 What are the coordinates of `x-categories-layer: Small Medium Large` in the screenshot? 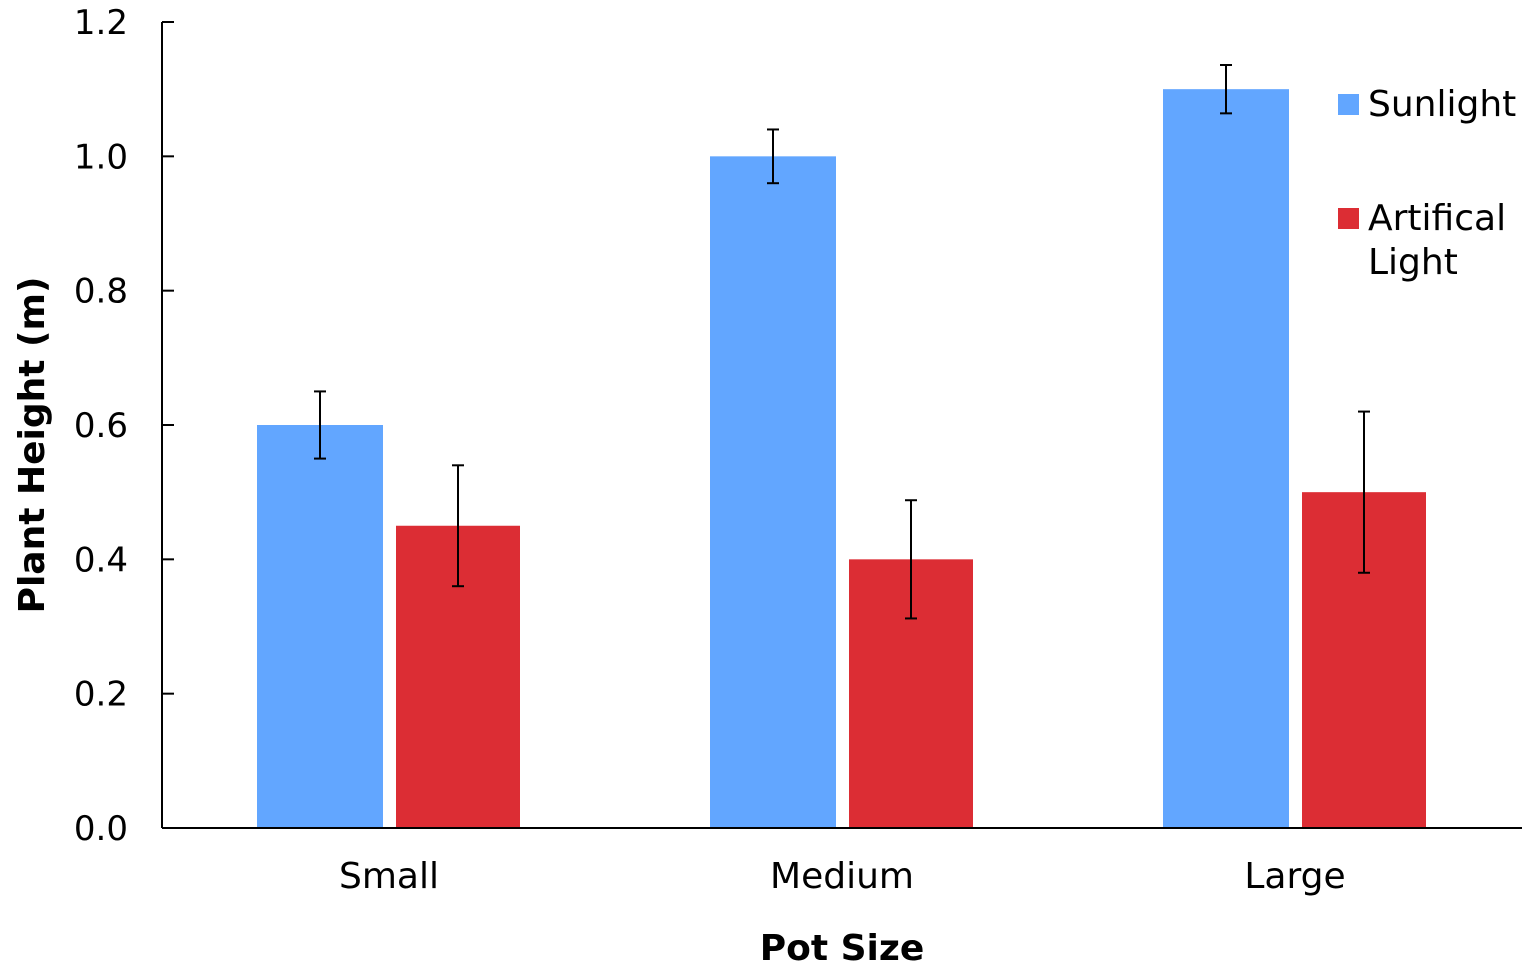 It's located at (842, 876).